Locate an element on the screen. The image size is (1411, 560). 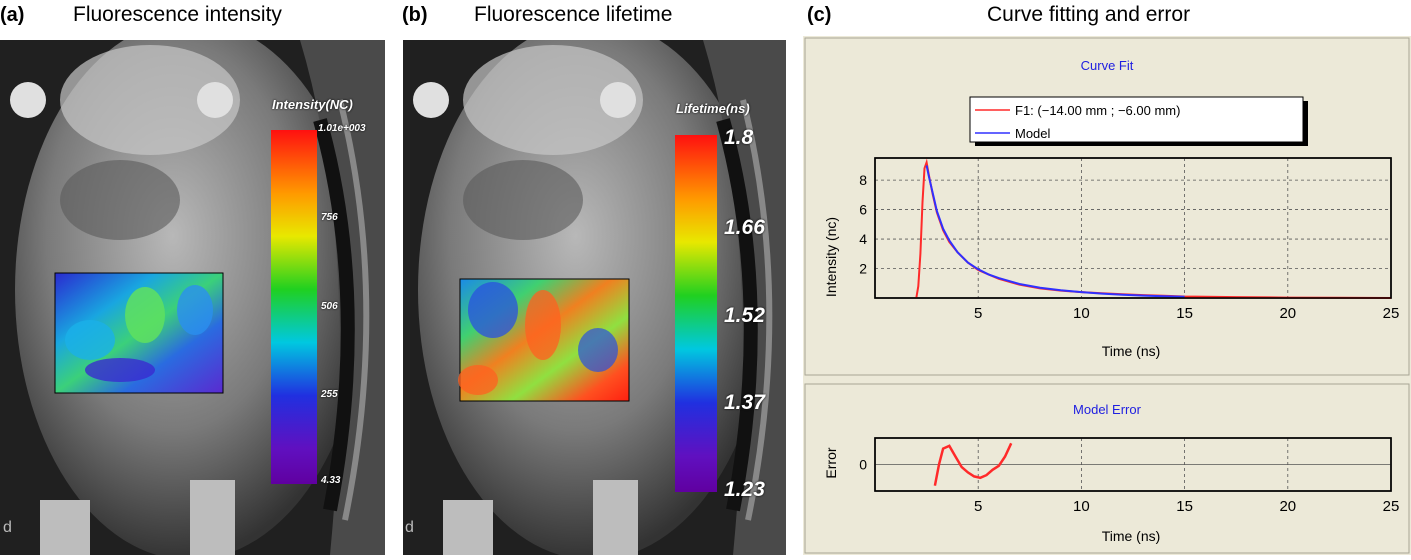
model-error-ylabel: Error is located at coordinates (831, 462).